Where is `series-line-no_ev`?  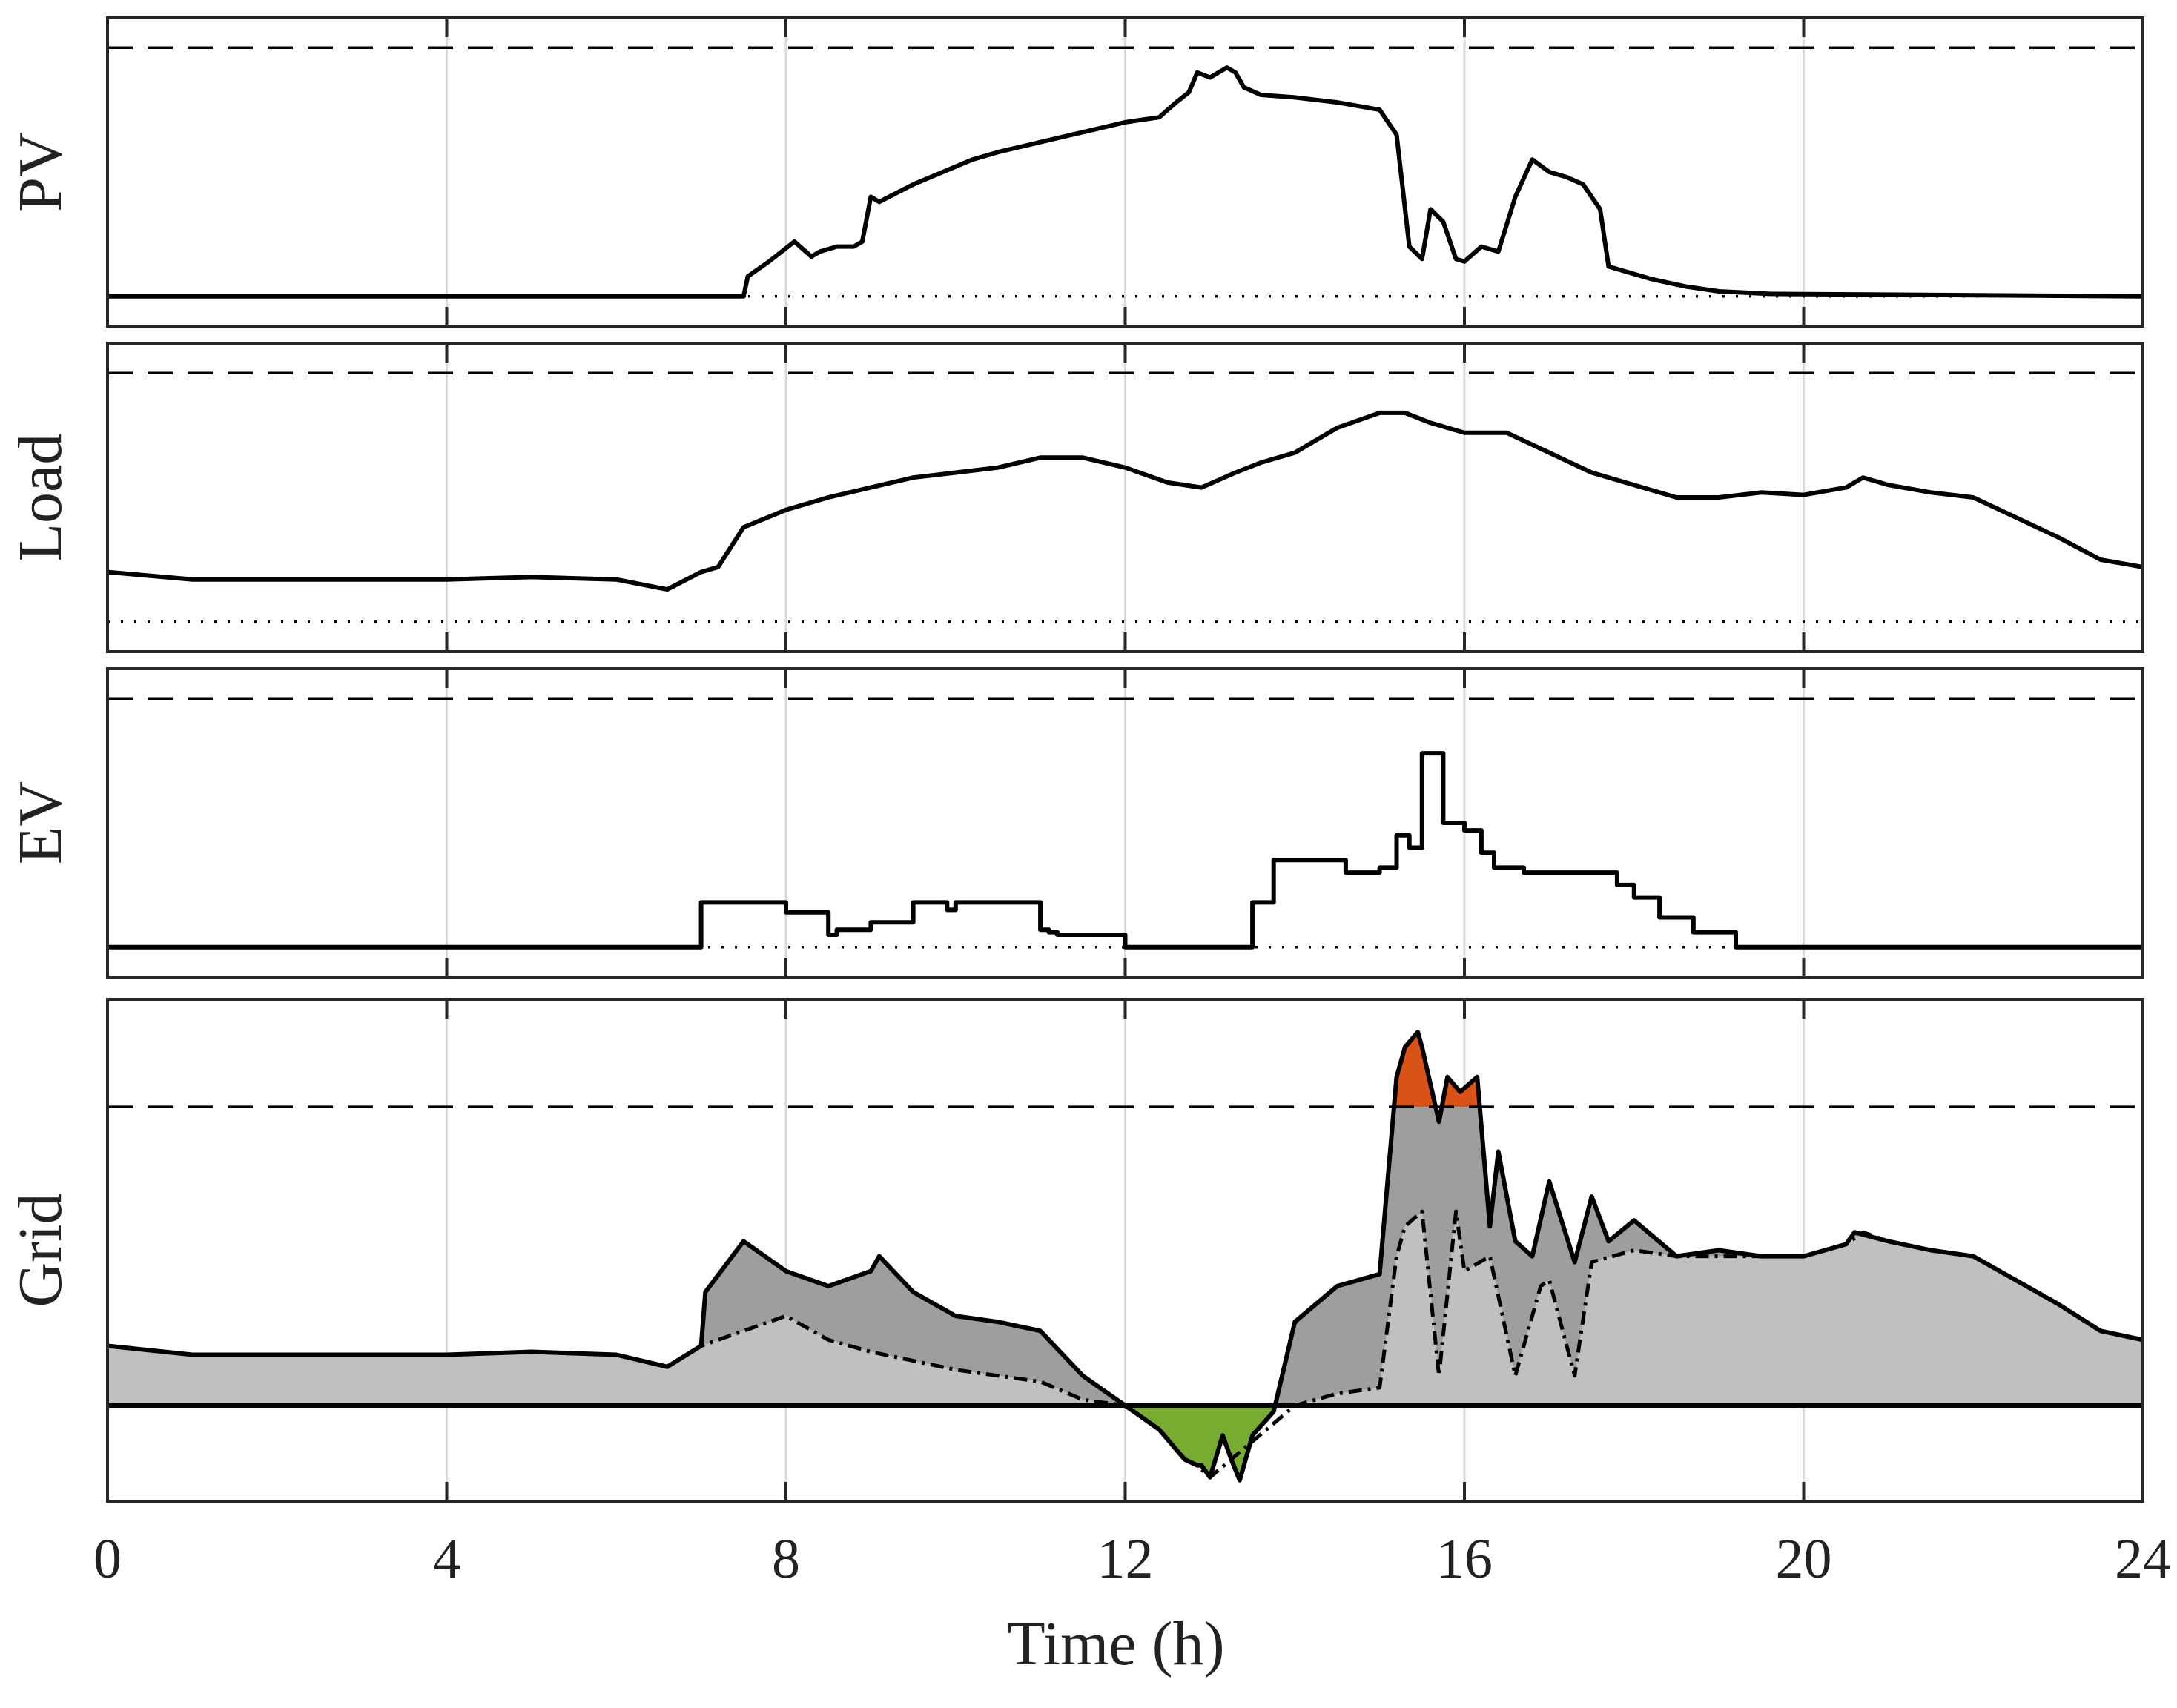 series-line-no_ev is located at coordinates (1126, 1344).